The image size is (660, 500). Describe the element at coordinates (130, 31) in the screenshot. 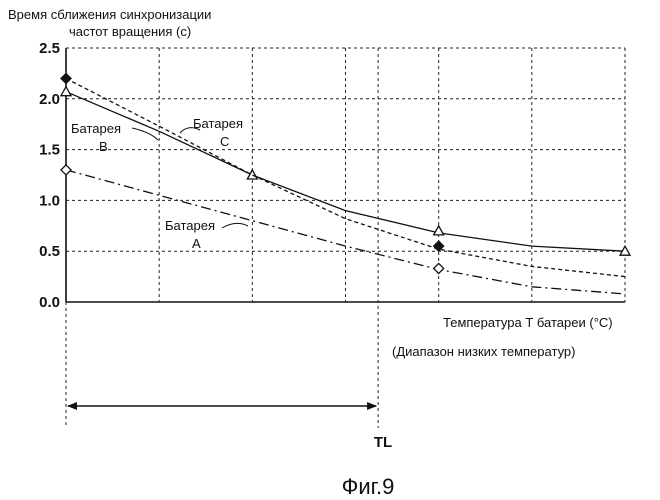

I see `y-axis-title-line2: частот вращения (с)` at that location.